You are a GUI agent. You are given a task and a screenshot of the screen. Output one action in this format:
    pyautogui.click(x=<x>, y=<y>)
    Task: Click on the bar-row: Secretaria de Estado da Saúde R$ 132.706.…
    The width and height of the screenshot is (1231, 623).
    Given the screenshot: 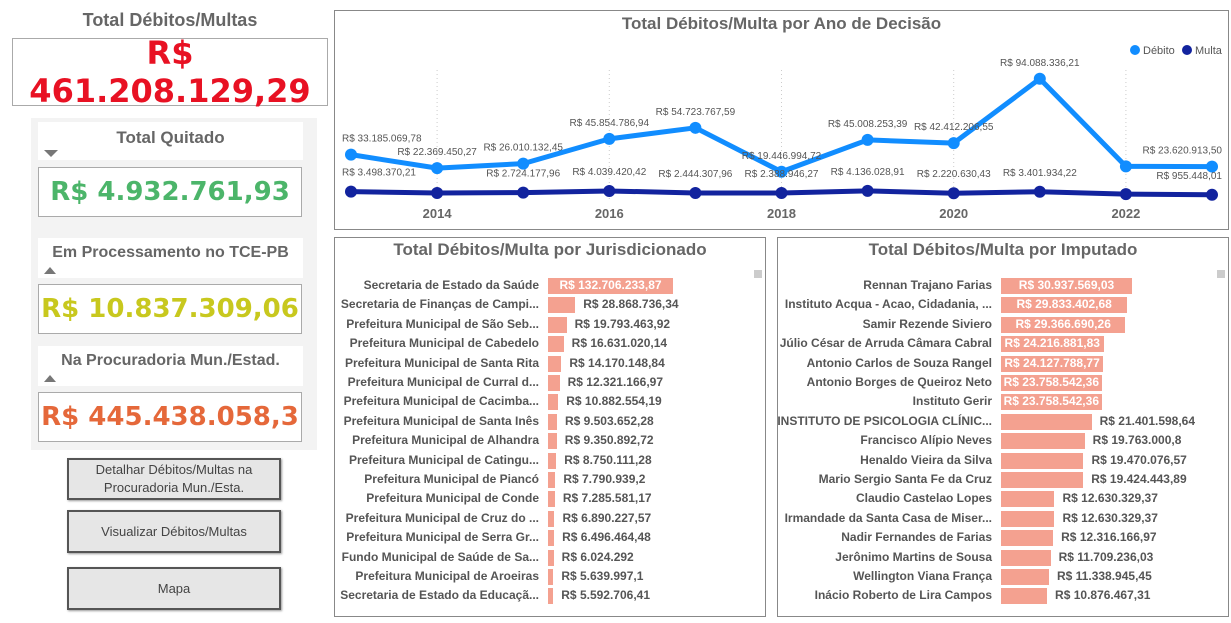 What is the action you would take?
    pyautogui.click(x=615, y=286)
    